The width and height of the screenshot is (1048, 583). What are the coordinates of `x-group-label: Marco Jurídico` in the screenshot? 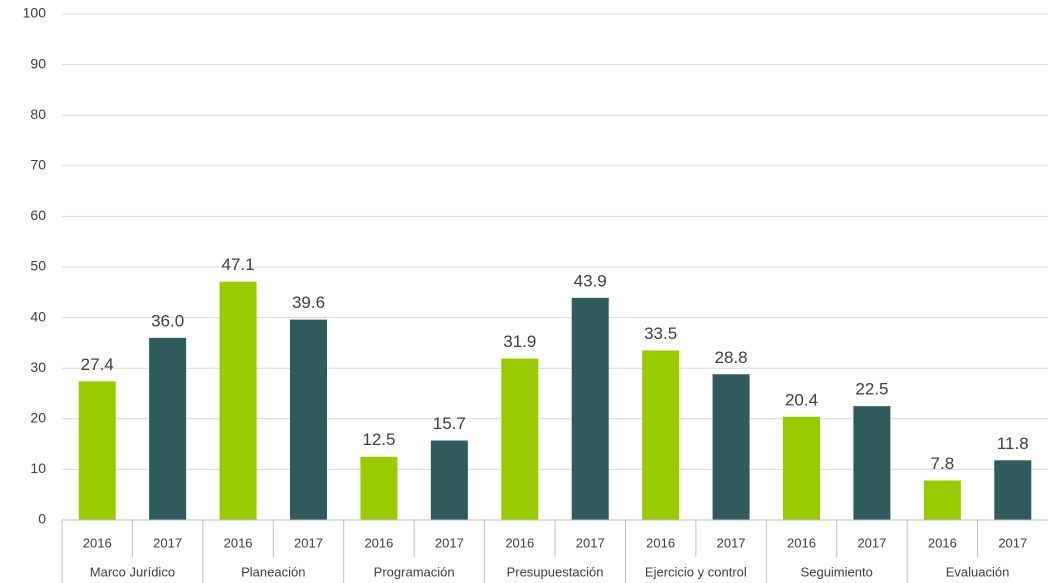 It's located at (132, 571).